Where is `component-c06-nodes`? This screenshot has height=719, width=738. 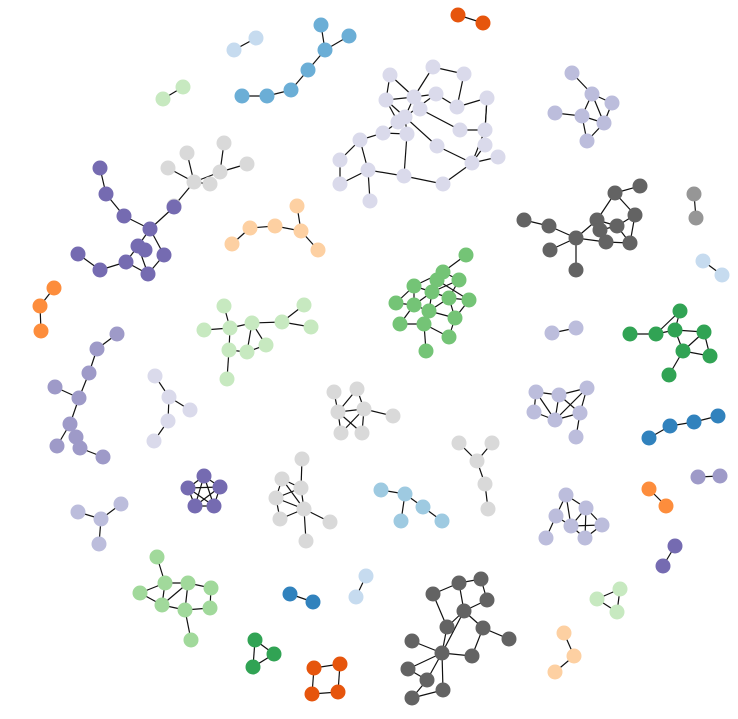
component-c06-nodes is located at coordinates (583, 107).